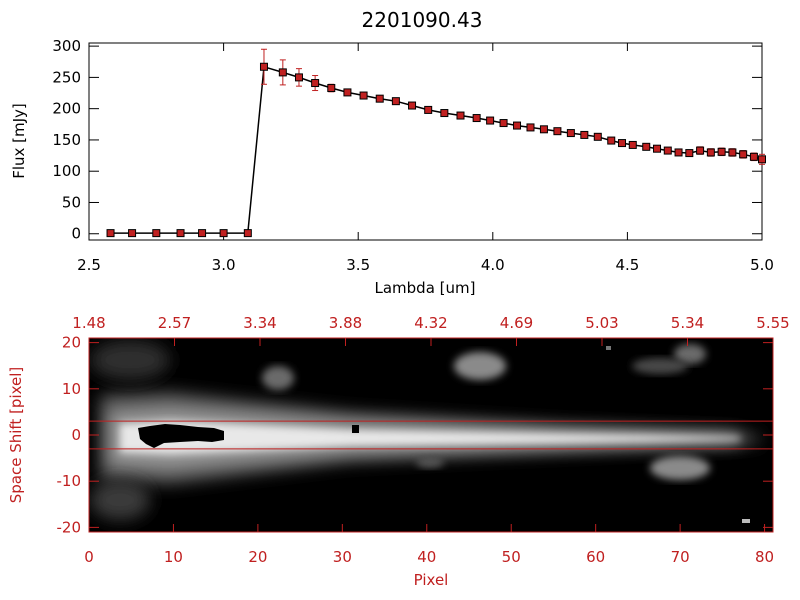 The height and width of the screenshot is (600, 800). What do you see at coordinates (511, 557) in the screenshot?
I see `image-x-tick-label: 50` at bounding box center [511, 557].